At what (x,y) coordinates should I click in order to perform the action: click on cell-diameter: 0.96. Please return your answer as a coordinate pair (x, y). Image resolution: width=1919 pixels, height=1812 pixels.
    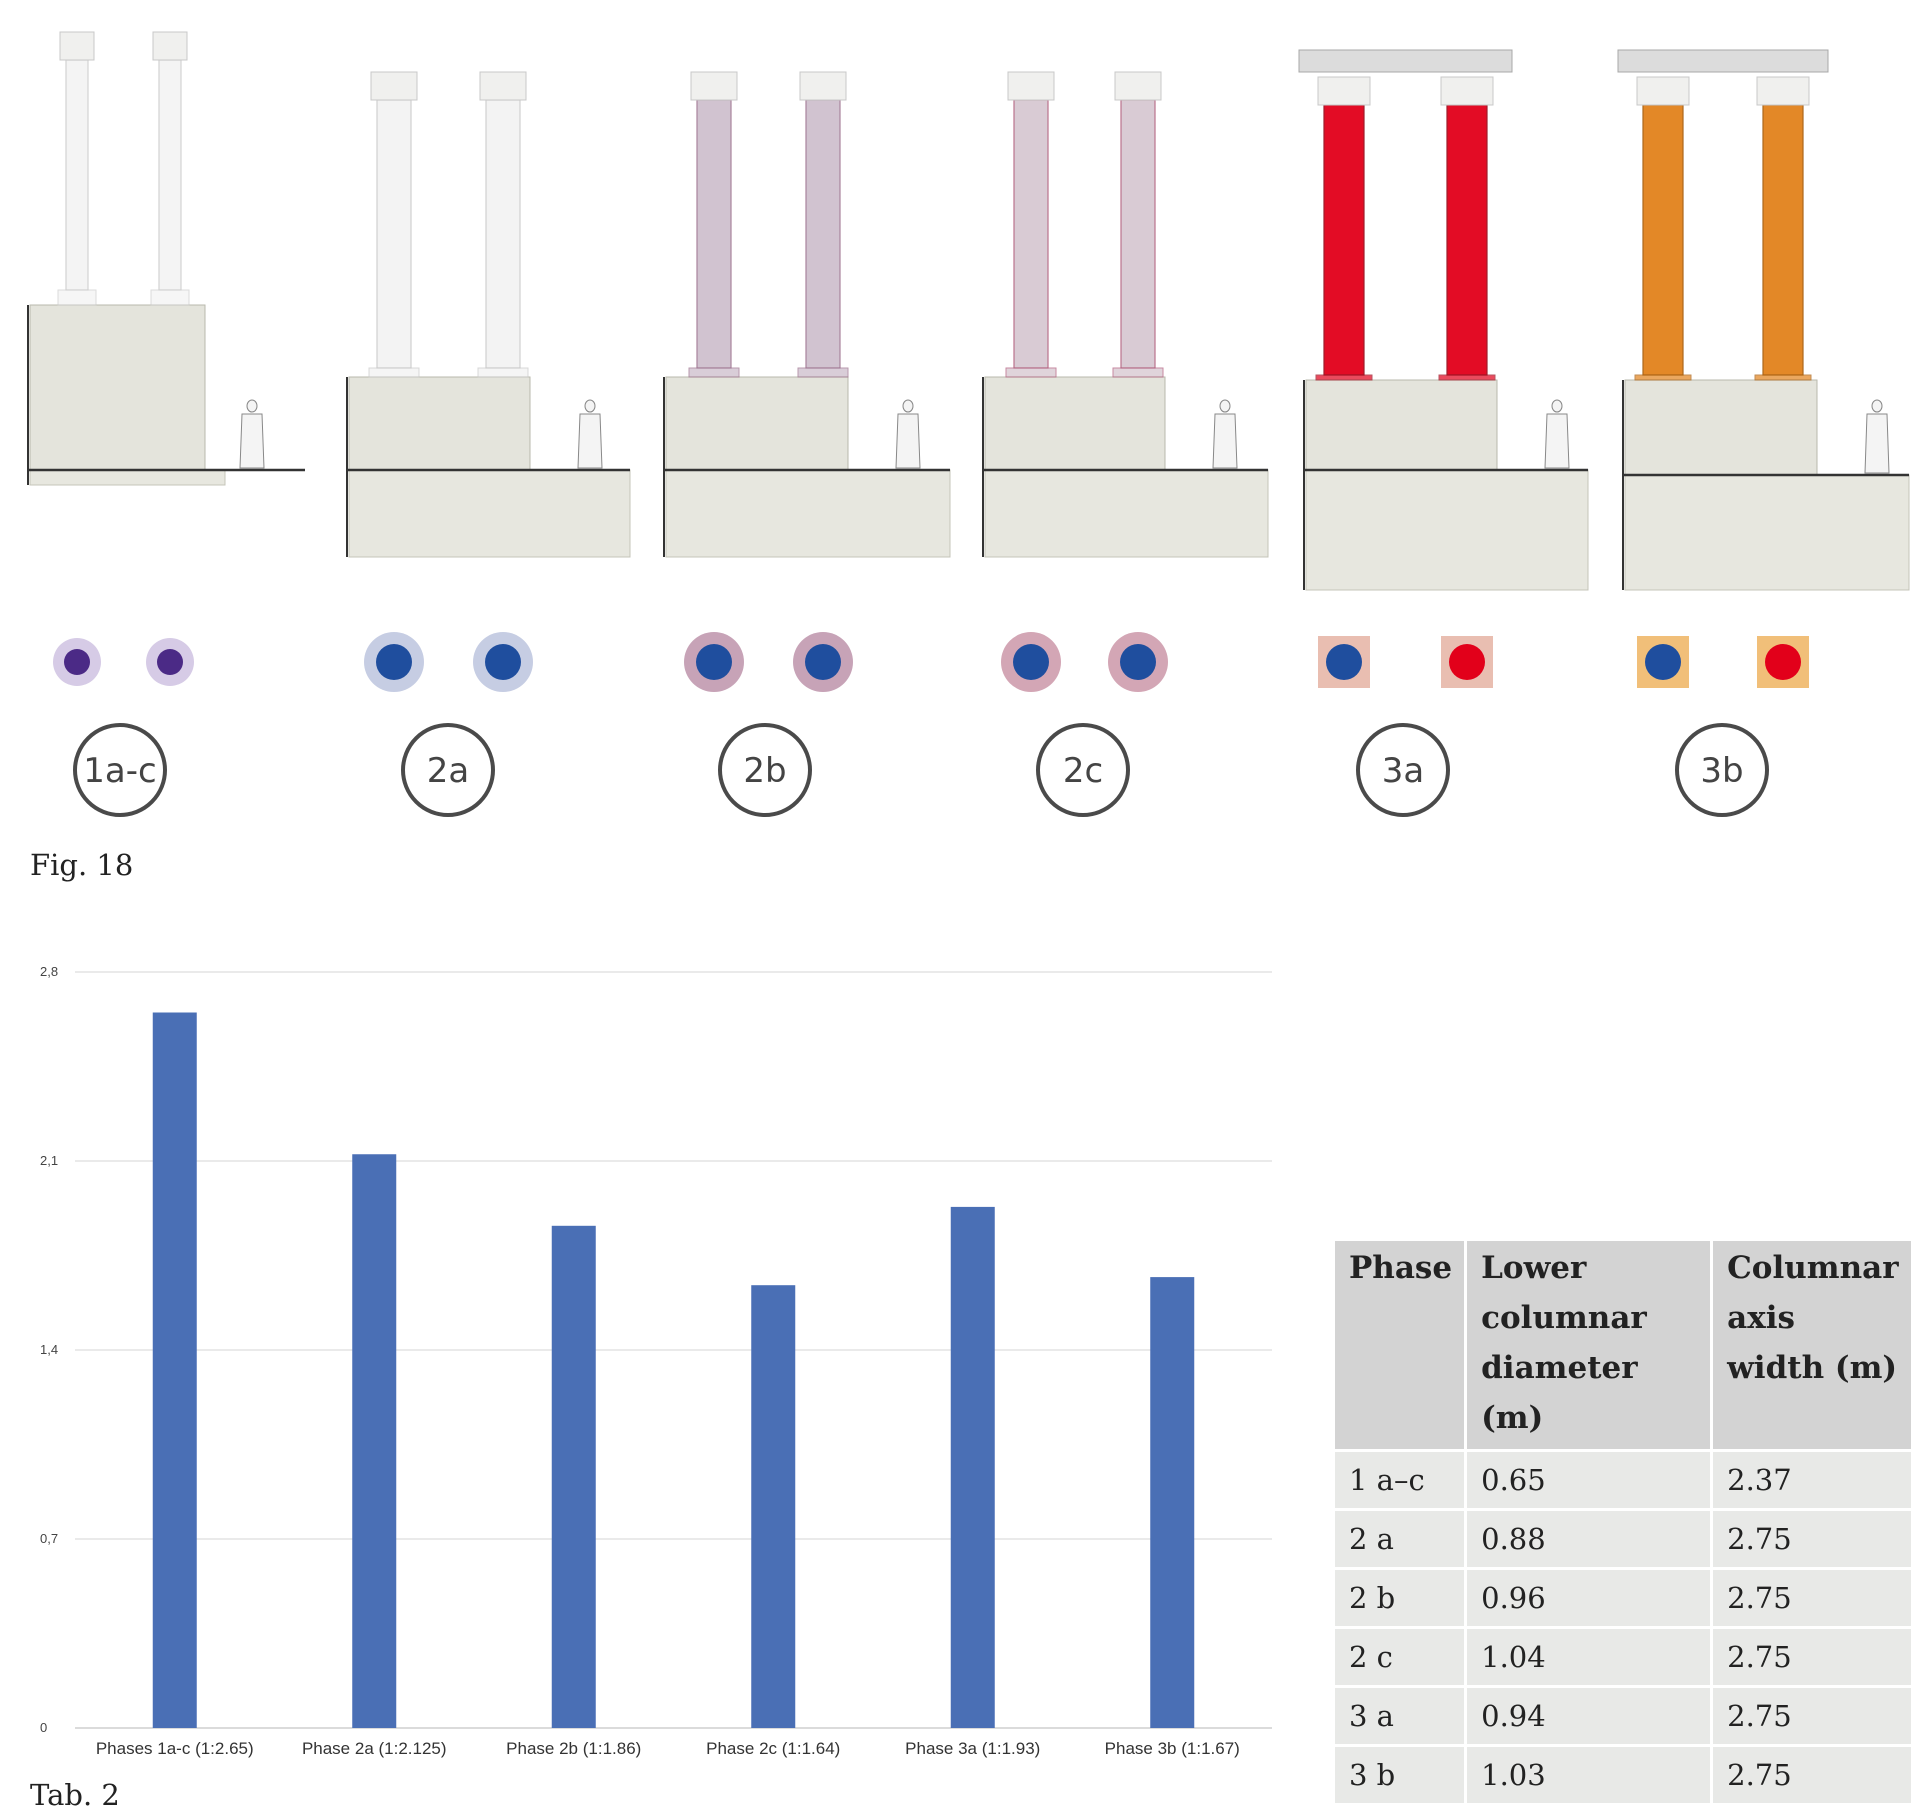
    Looking at the image, I should click on (1589, 1598).